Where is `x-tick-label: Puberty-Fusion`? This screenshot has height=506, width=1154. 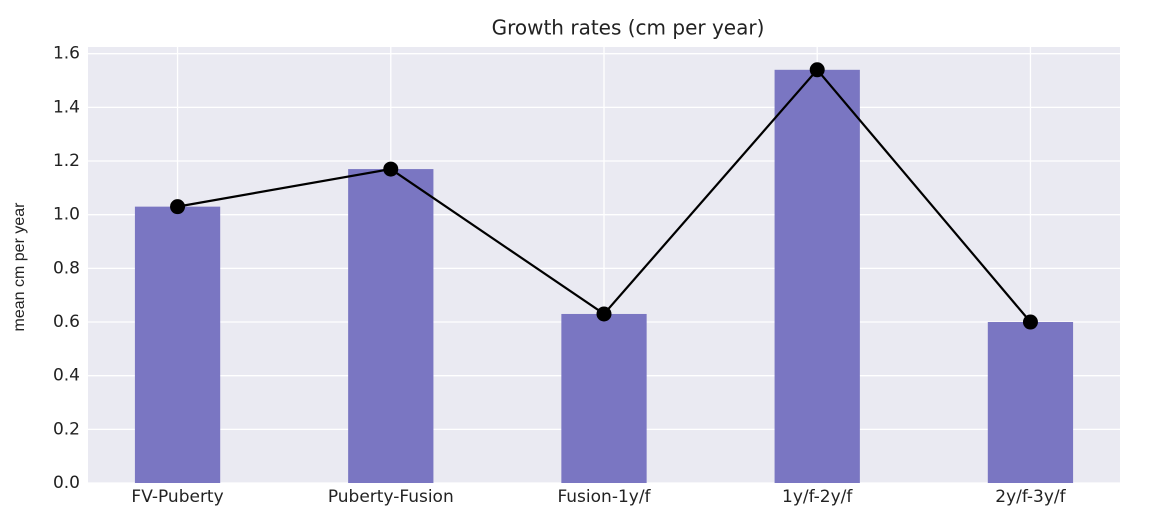 x-tick-label: Puberty-Fusion is located at coordinates (391, 496).